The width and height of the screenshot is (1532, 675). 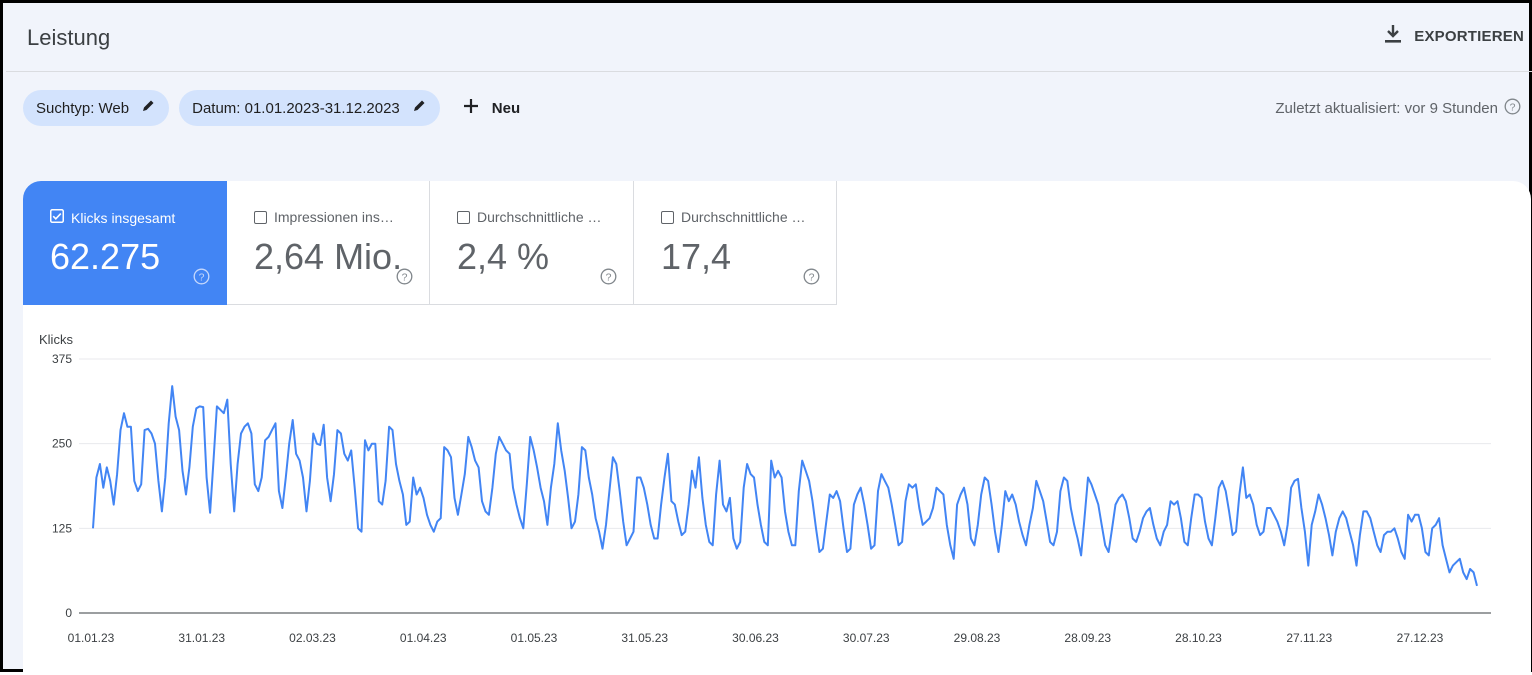 What do you see at coordinates (1198, 638) in the screenshot?
I see `x-tick-label: 28.10.23` at bounding box center [1198, 638].